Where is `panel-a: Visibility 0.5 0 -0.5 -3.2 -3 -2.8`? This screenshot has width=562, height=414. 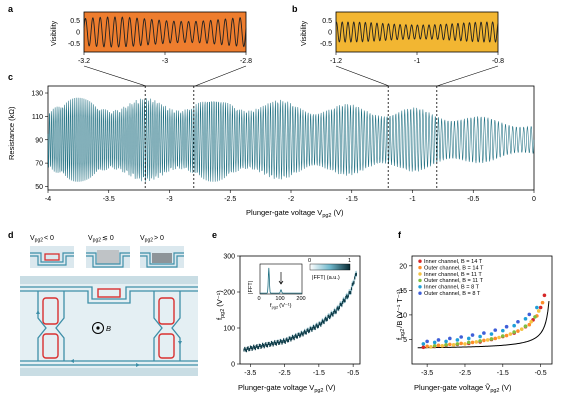
panel-a: Visibility 0.5 0 -0.5 -3.2 -3 -2.8 is located at coordinates (151, 49).